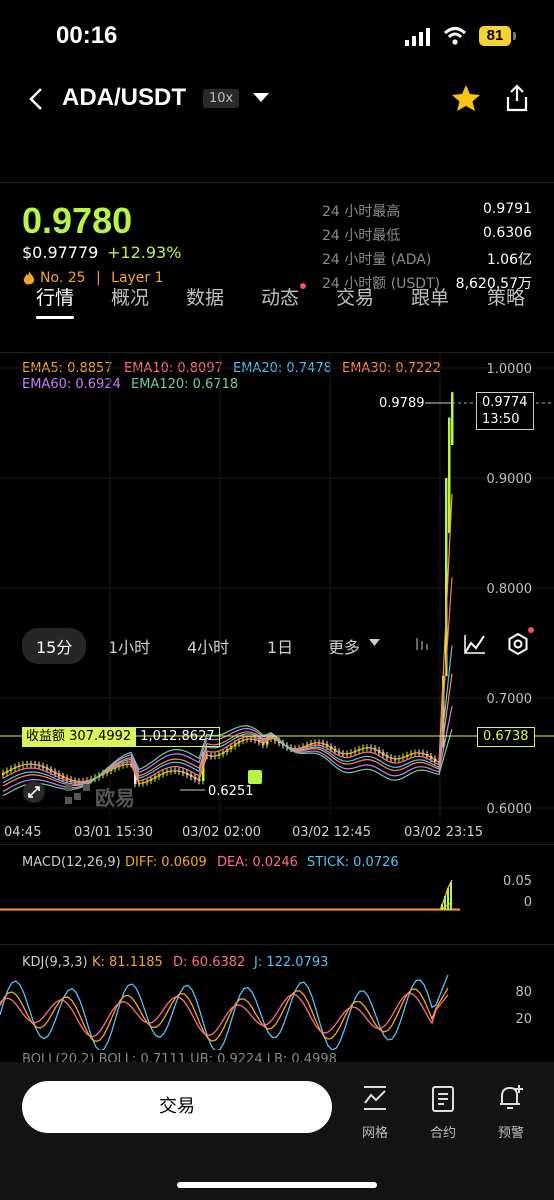  I want to click on status-bar: 00:16 81, so click(277, 35).